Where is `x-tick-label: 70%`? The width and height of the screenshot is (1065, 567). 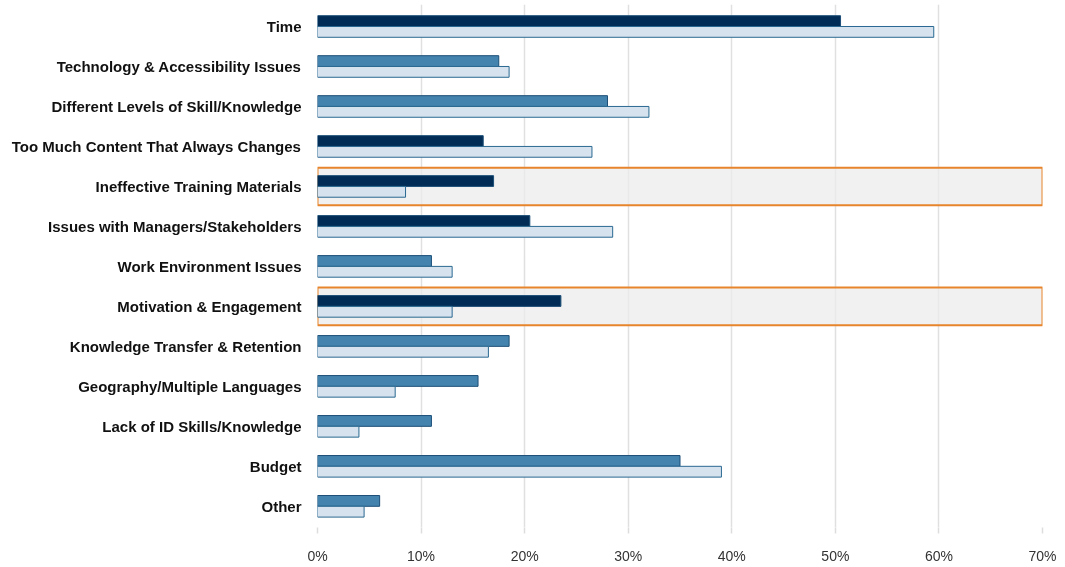 x-tick-label: 70% is located at coordinates (1042, 555).